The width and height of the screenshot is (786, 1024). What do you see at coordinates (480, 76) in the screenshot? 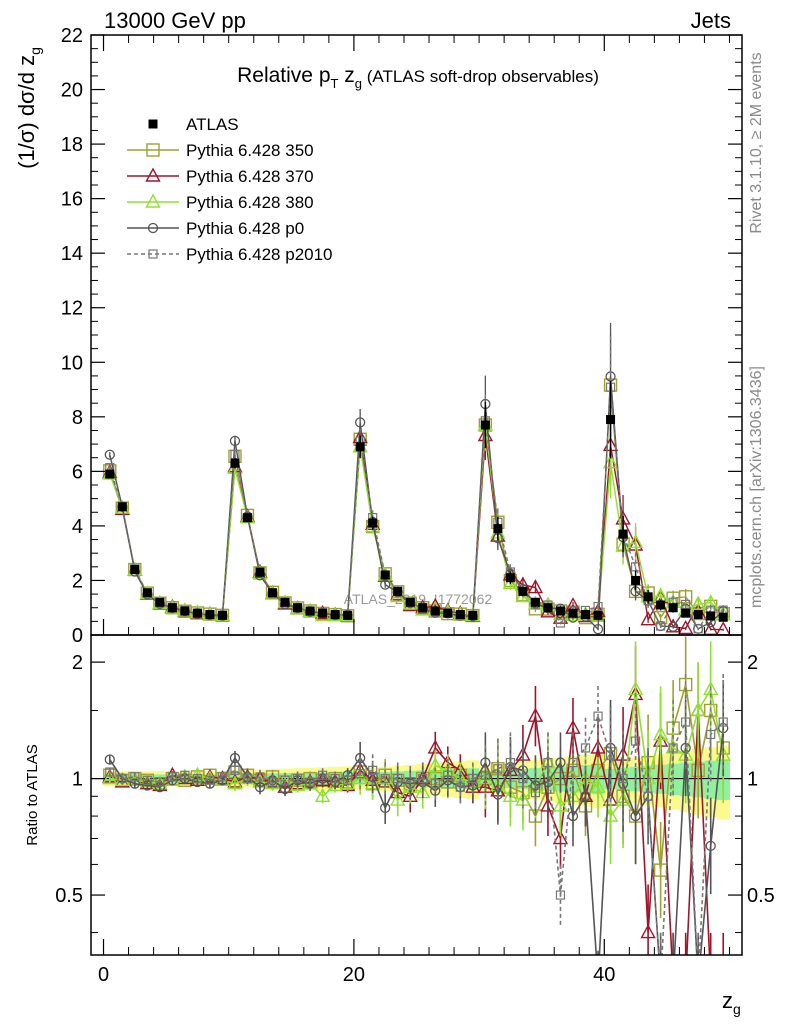
I see `title-suffix: (ATLAS soft-drop observables)` at bounding box center [480, 76].